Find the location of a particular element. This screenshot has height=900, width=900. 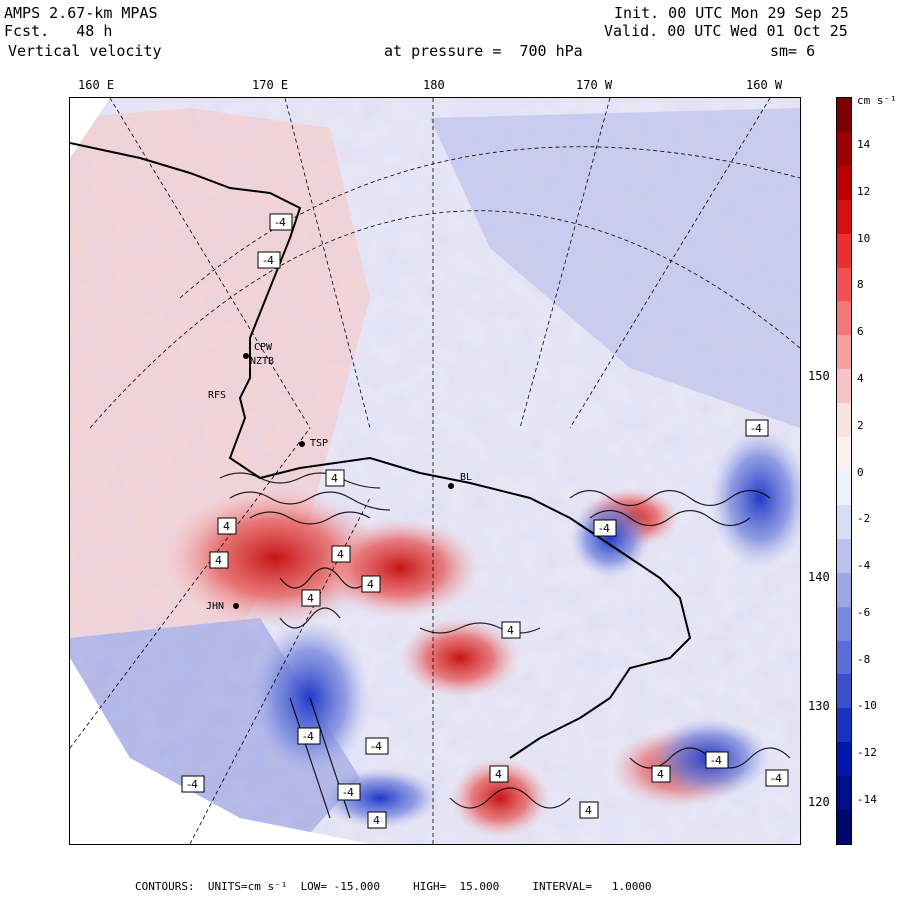

colorbar-label: -4 is located at coordinates (864, 566).